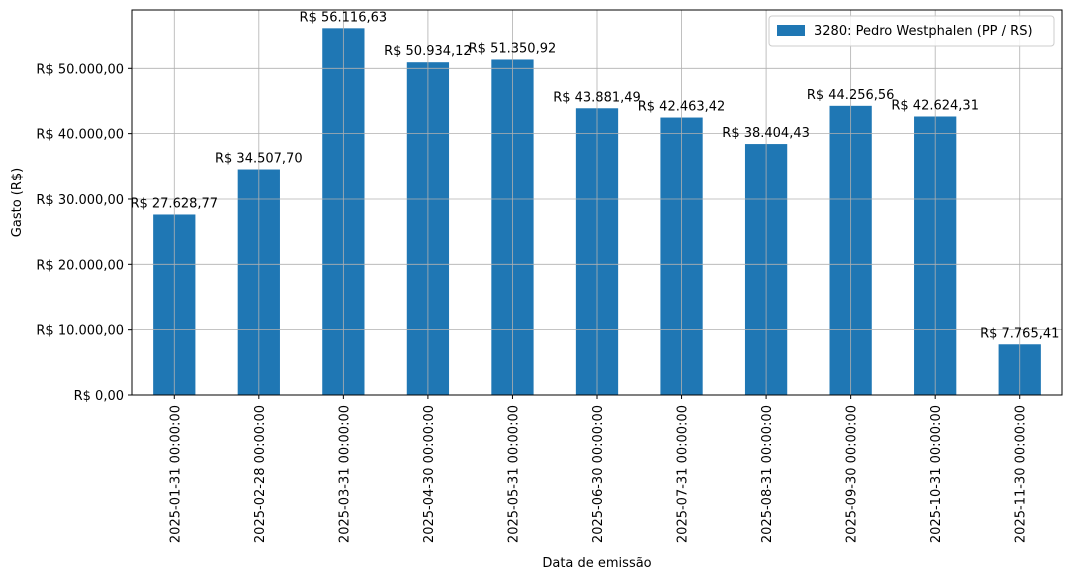 The width and height of the screenshot is (1072, 580). What do you see at coordinates (99, 396) in the screenshot?
I see `y-tick-label-0: R$ 0,00` at bounding box center [99, 396].